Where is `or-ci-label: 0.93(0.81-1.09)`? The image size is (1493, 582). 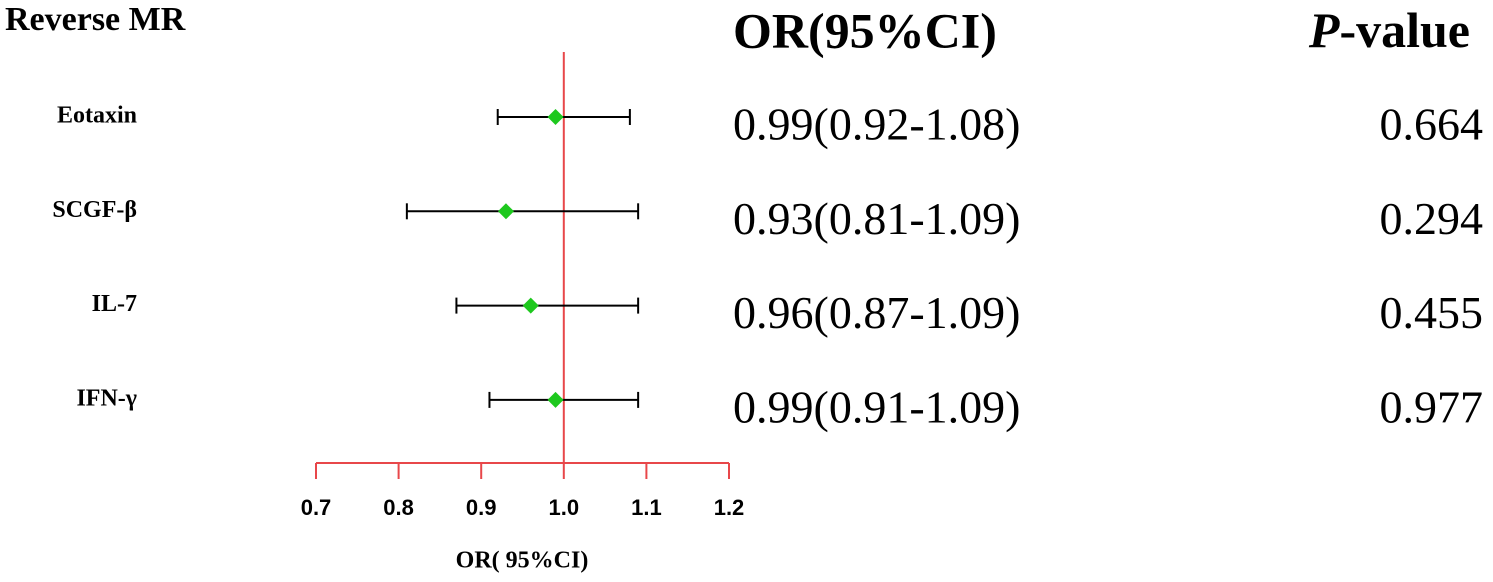 or-ci-label: 0.93(0.81-1.09) is located at coordinates (876, 218).